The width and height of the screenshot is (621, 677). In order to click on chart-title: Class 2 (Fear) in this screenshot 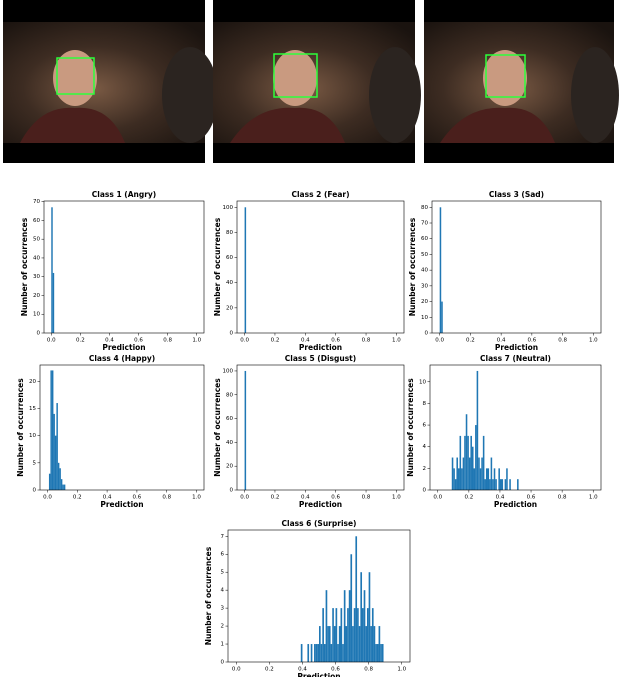, I will do `click(320, 194)`.